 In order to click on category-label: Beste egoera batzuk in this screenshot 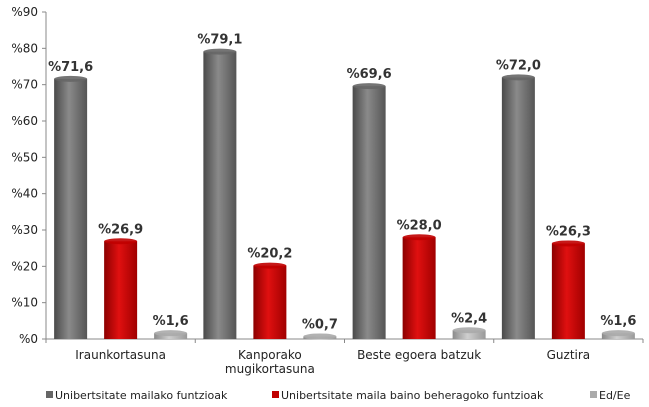, I will do `click(419, 355)`.